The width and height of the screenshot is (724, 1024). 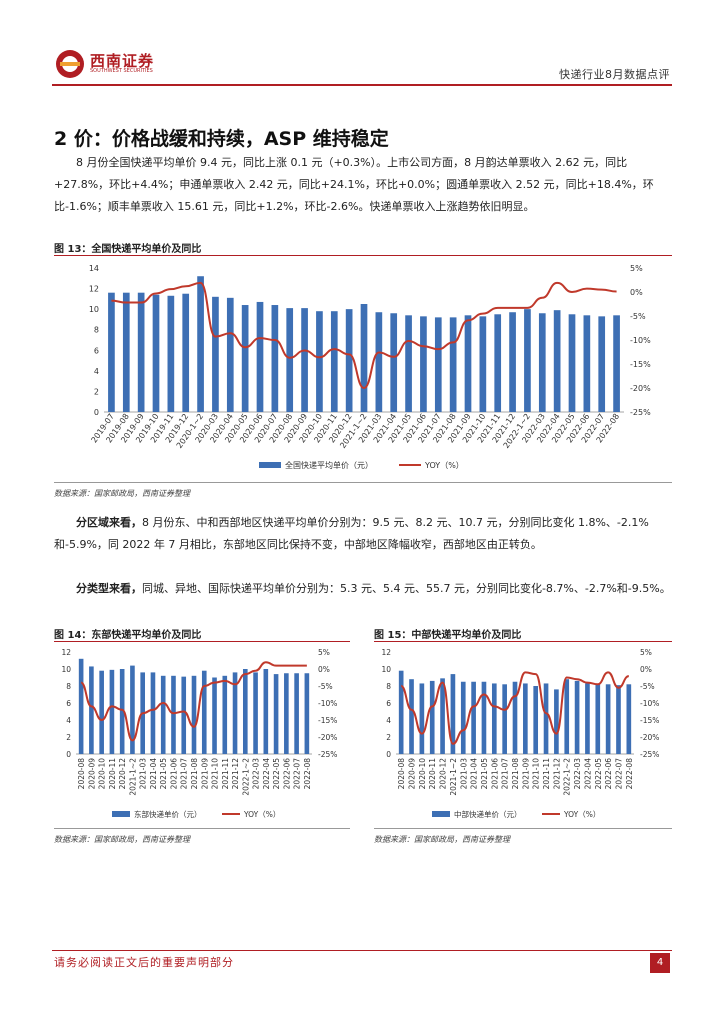 I want to click on figure-14-bottom-rule, so click(x=202, y=828).